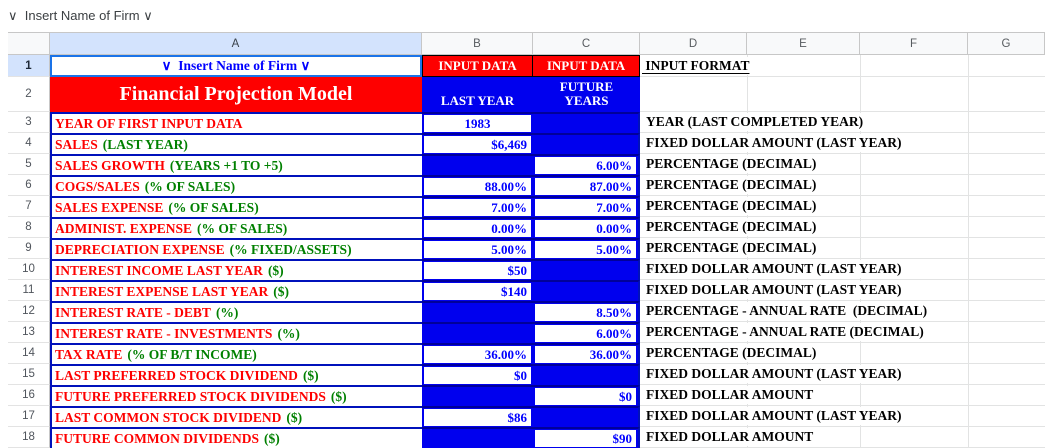 The height and width of the screenshot is (448, 1045). Describe the element at coordinates (477, 206) in the screenshot. I see `input-cell-b7: 7.00%` at that location.